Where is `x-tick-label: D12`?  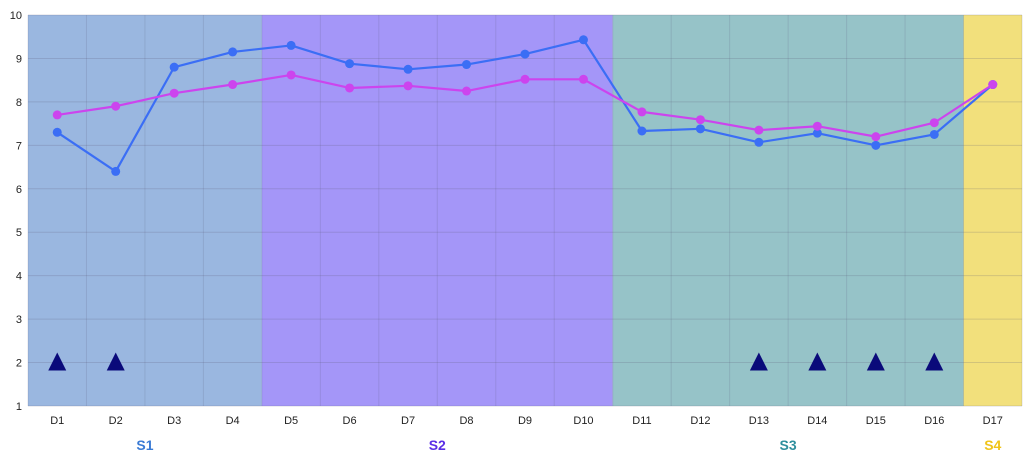
x-tick-label: D12 is located at coordinates (700, 421).